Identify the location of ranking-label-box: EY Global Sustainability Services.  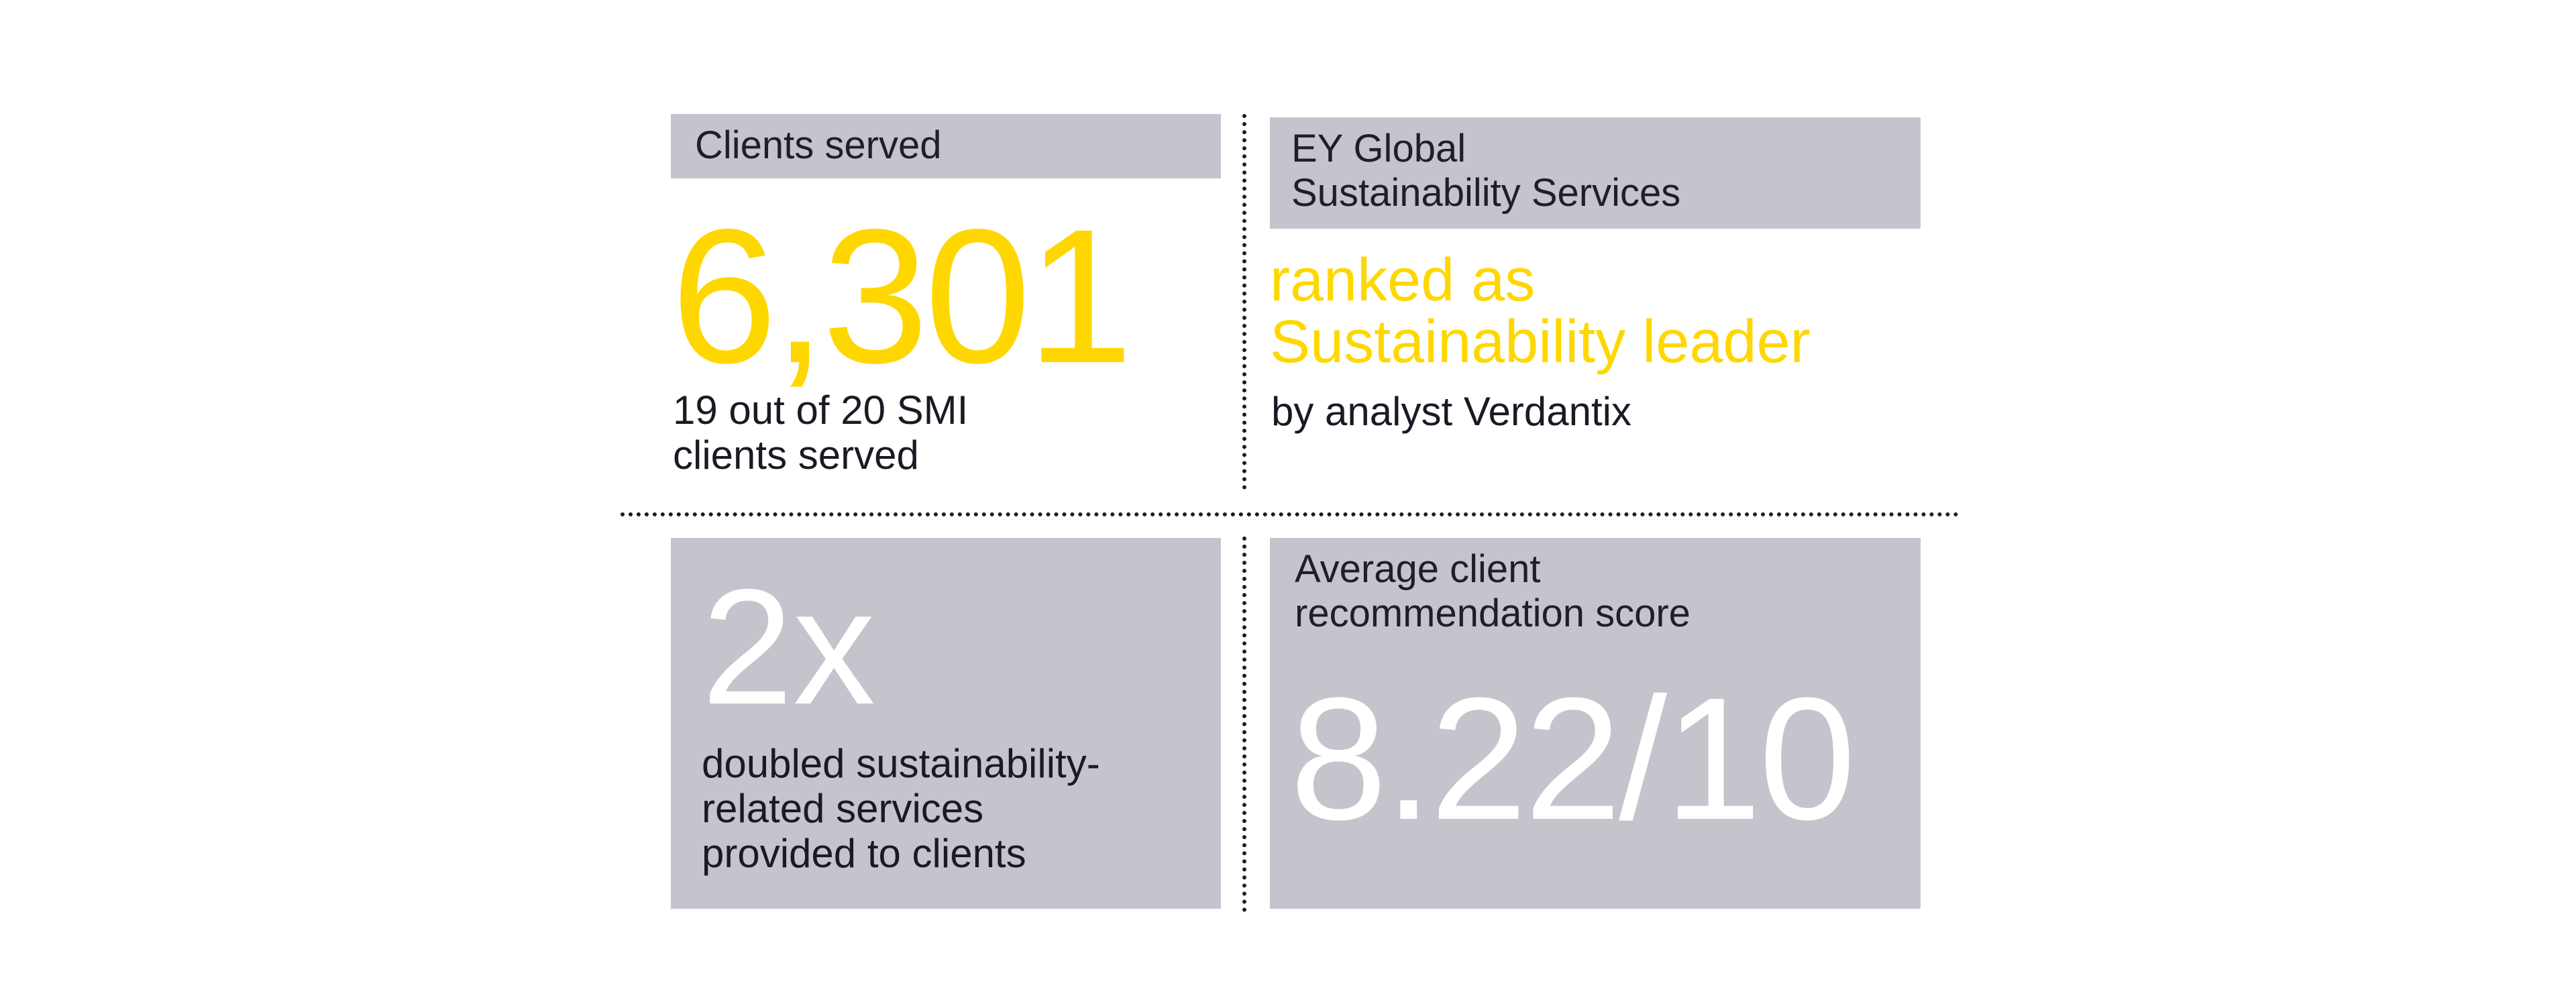
(1595, 173).